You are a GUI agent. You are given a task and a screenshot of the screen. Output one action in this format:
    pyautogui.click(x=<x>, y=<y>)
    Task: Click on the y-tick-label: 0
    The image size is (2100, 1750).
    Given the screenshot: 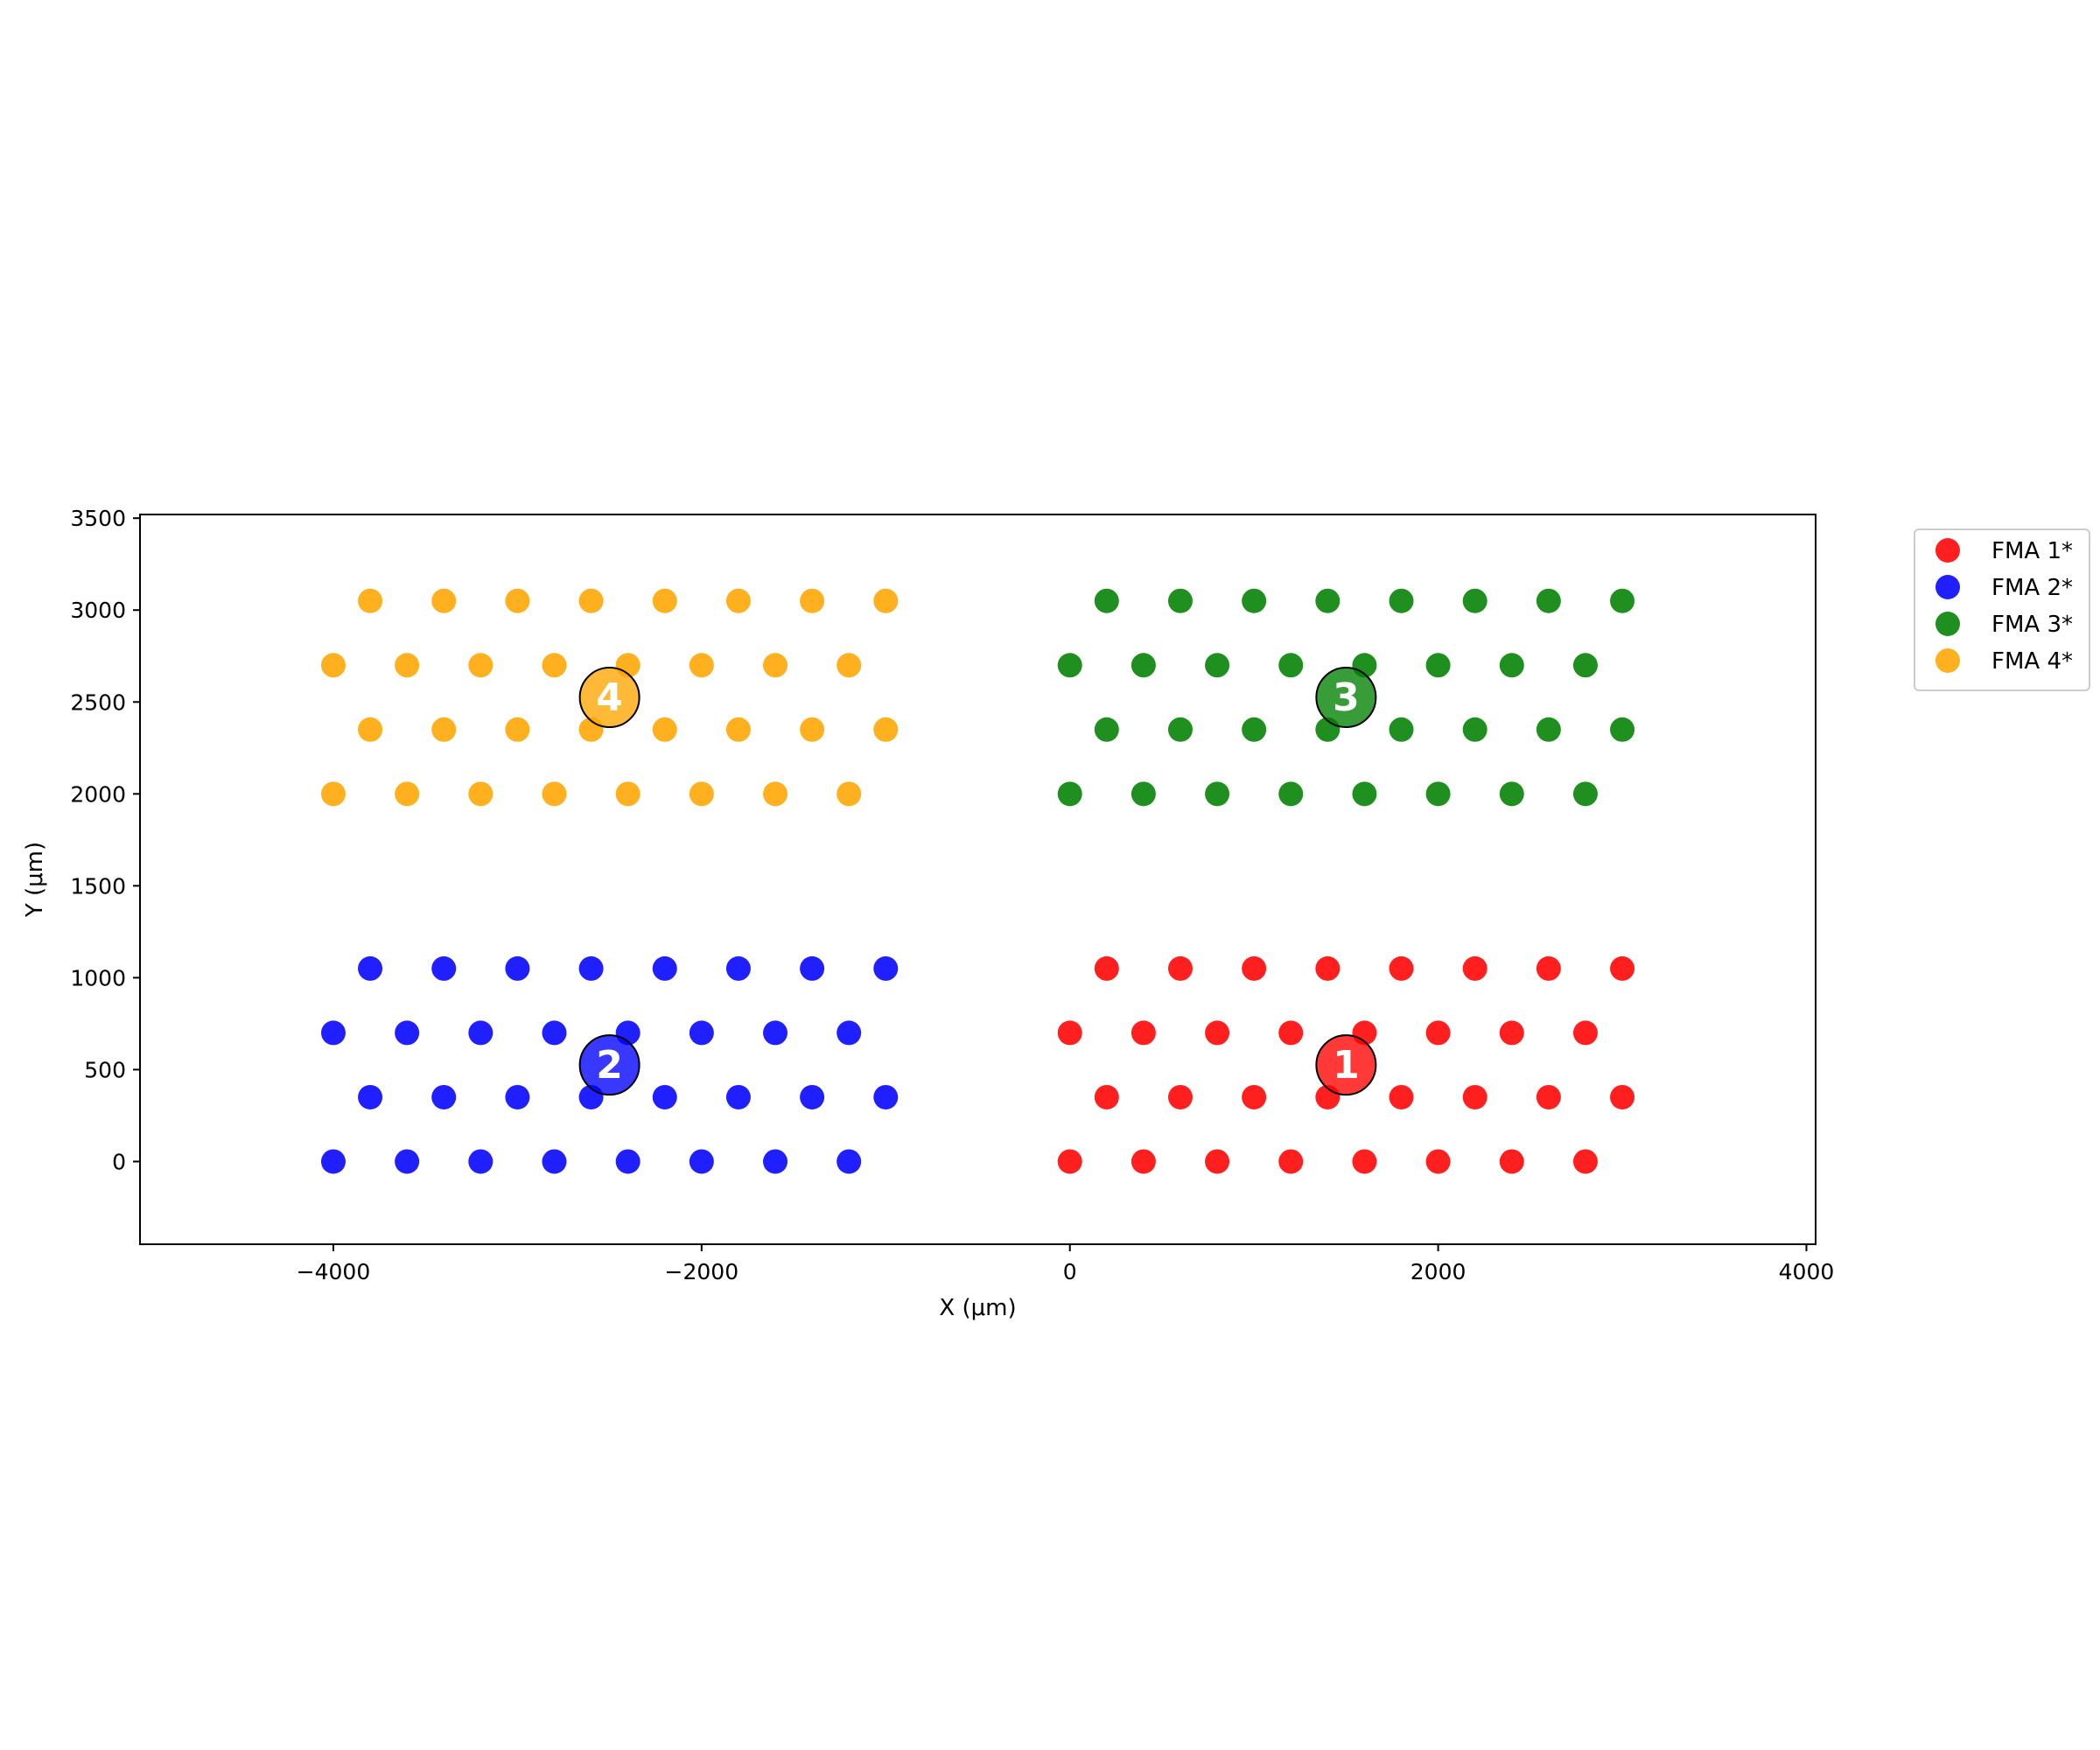 What is the action you would take?
    pyautogui.click(x=119, y=1161)
    